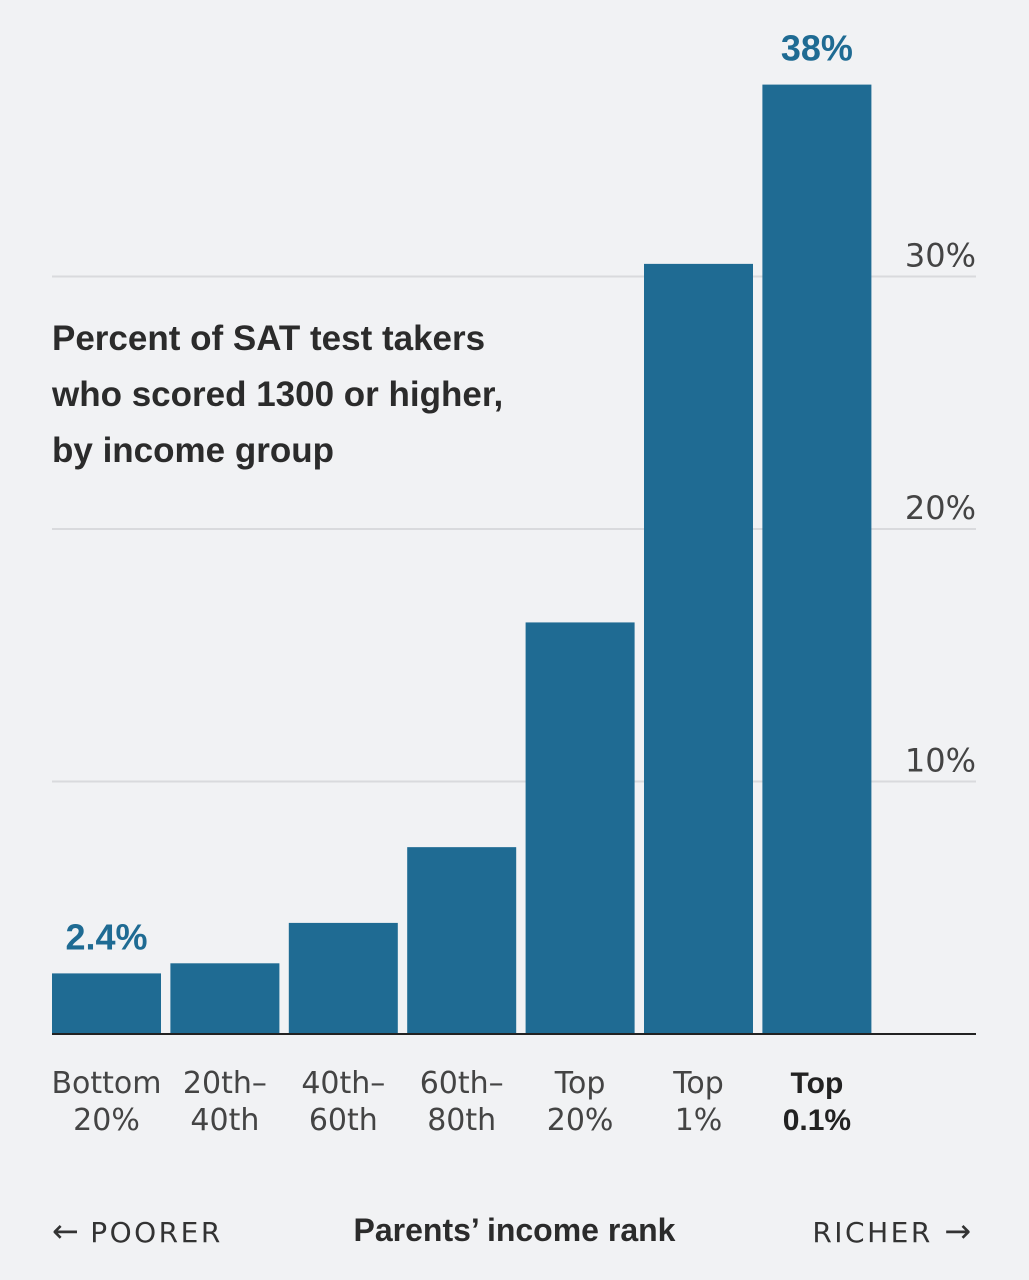  Describe the element at coordinates (940, 256) in the screenshot. I see `y-tick-label: 30%` at that location.